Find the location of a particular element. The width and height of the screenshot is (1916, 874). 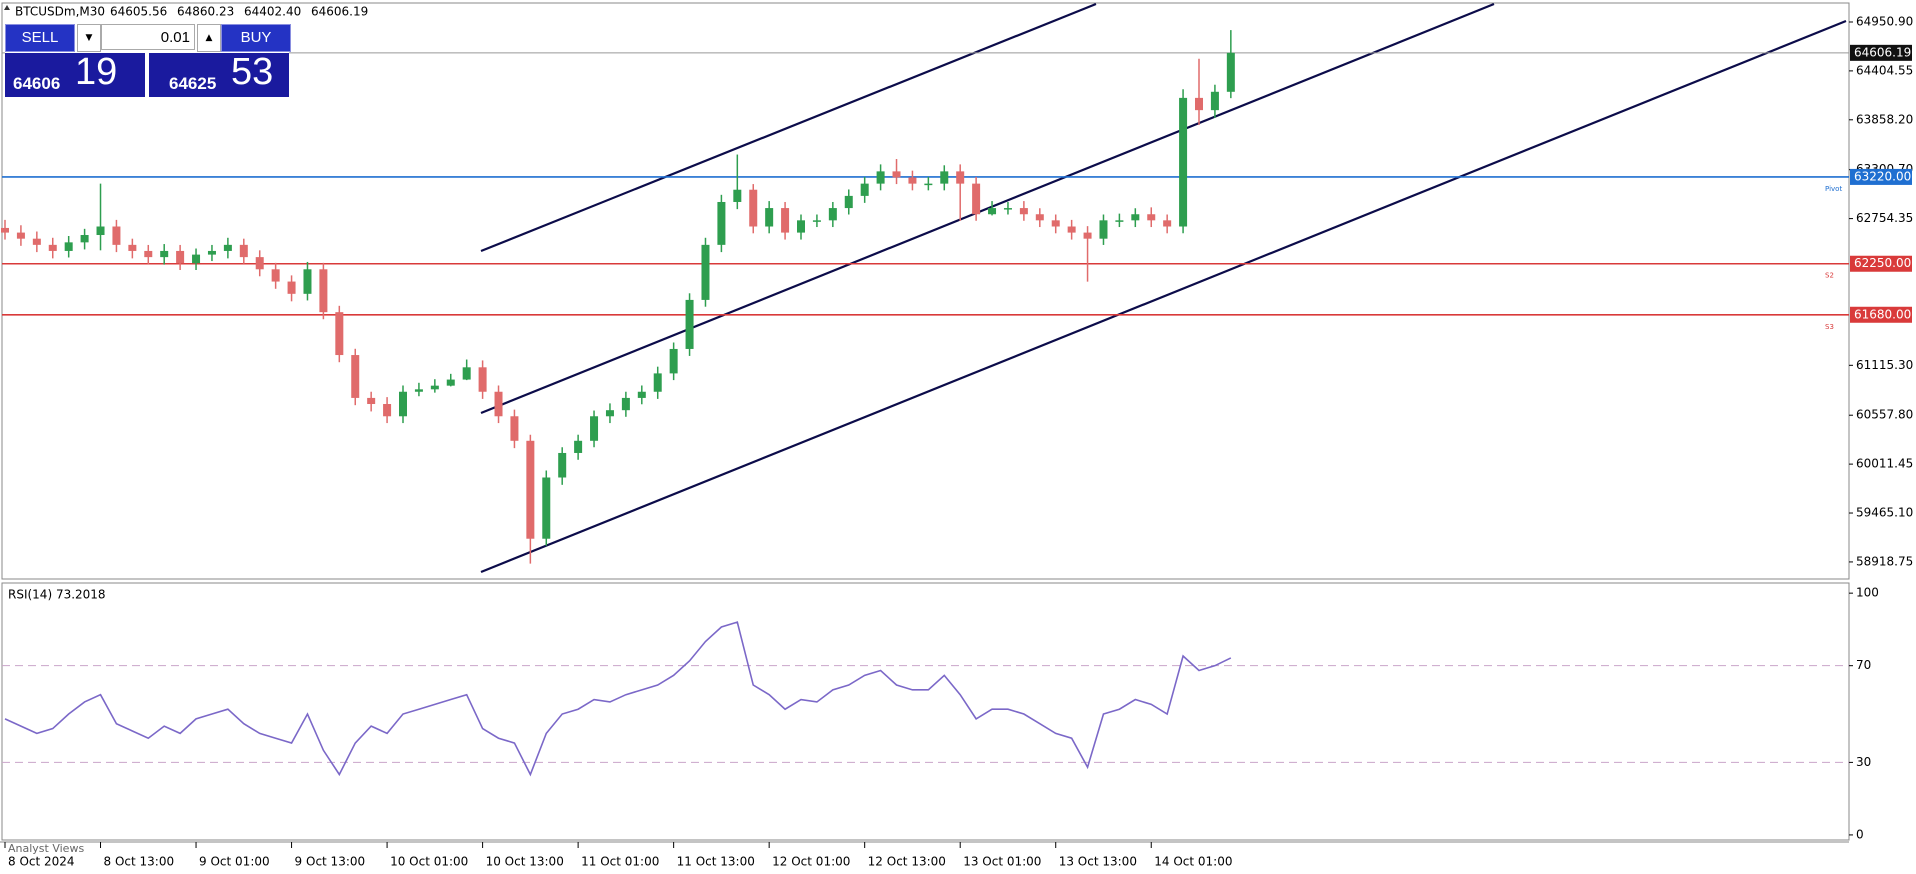

x-tick-label: 8 Oct 13:00 is located at coordinates (139, 862).